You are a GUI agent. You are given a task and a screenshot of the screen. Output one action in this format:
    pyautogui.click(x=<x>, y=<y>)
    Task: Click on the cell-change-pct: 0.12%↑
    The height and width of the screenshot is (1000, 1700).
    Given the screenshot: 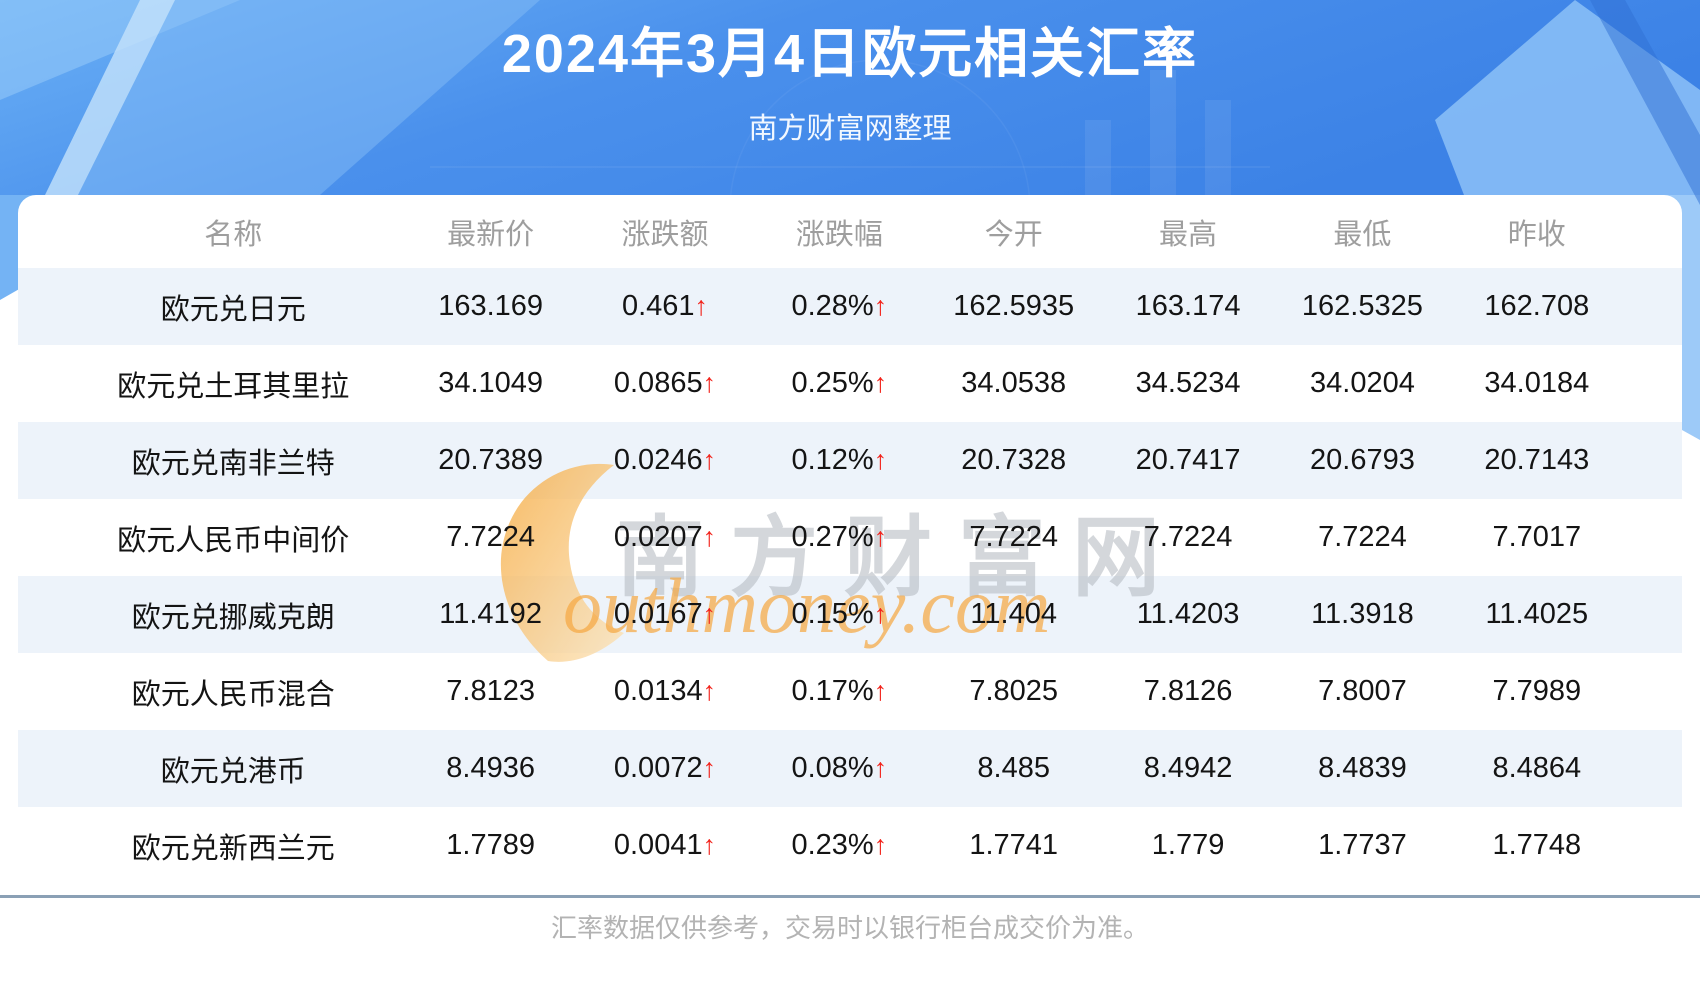 What is the action you would take?
    pyautogui.click(x=839, y=460)
    